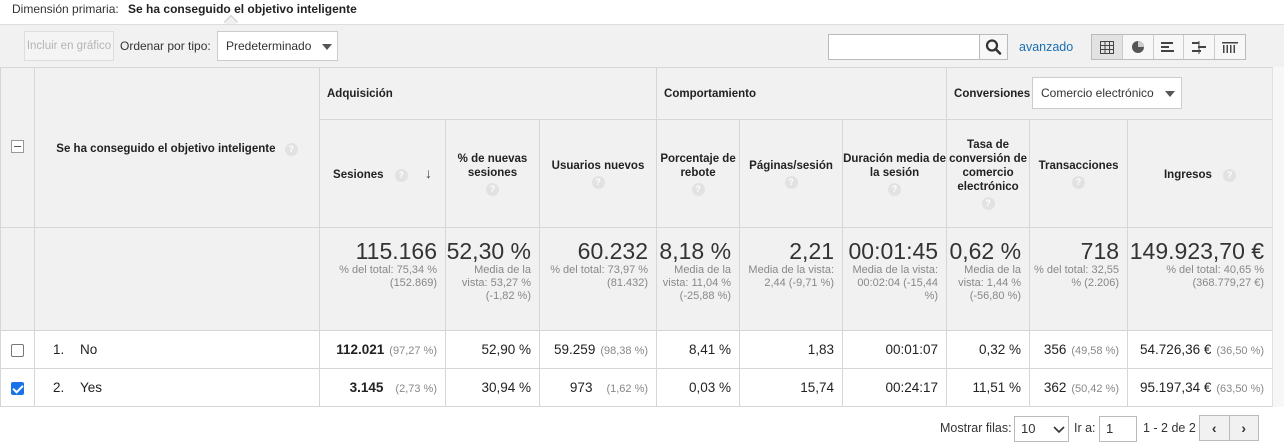 Image resolution: width=1284 pixels, height=448 pixels. I want to click on cell-percent: (63,50 %), so click(1240, 389).